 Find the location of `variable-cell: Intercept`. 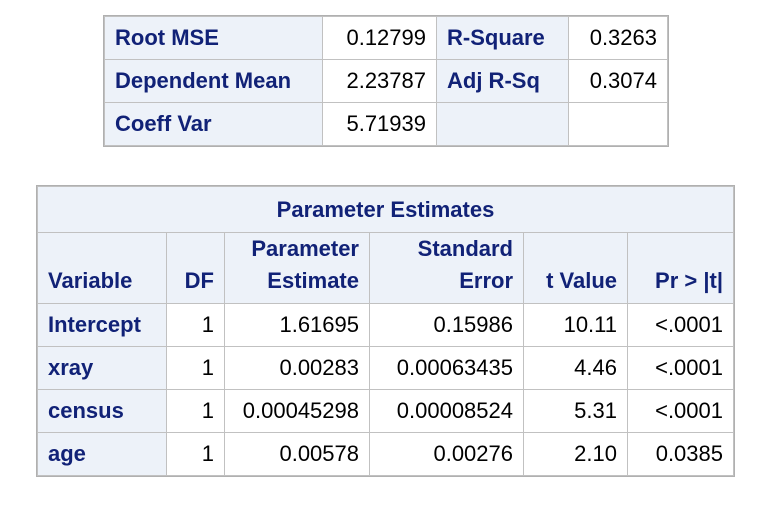

variable-cell: Intercept is located at coordinates (102, 325).